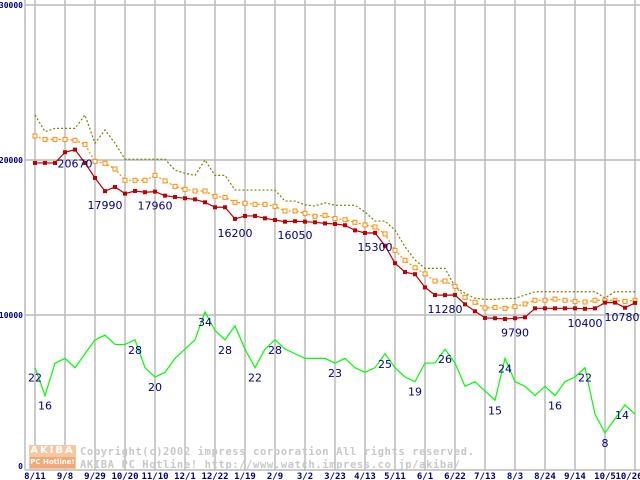 Image resolution: width=640 pixels, height=480 pixels. Describe the element at coordinates (485, 476) in the screenshot. I see `x-tick-label: 7/13` at that location.